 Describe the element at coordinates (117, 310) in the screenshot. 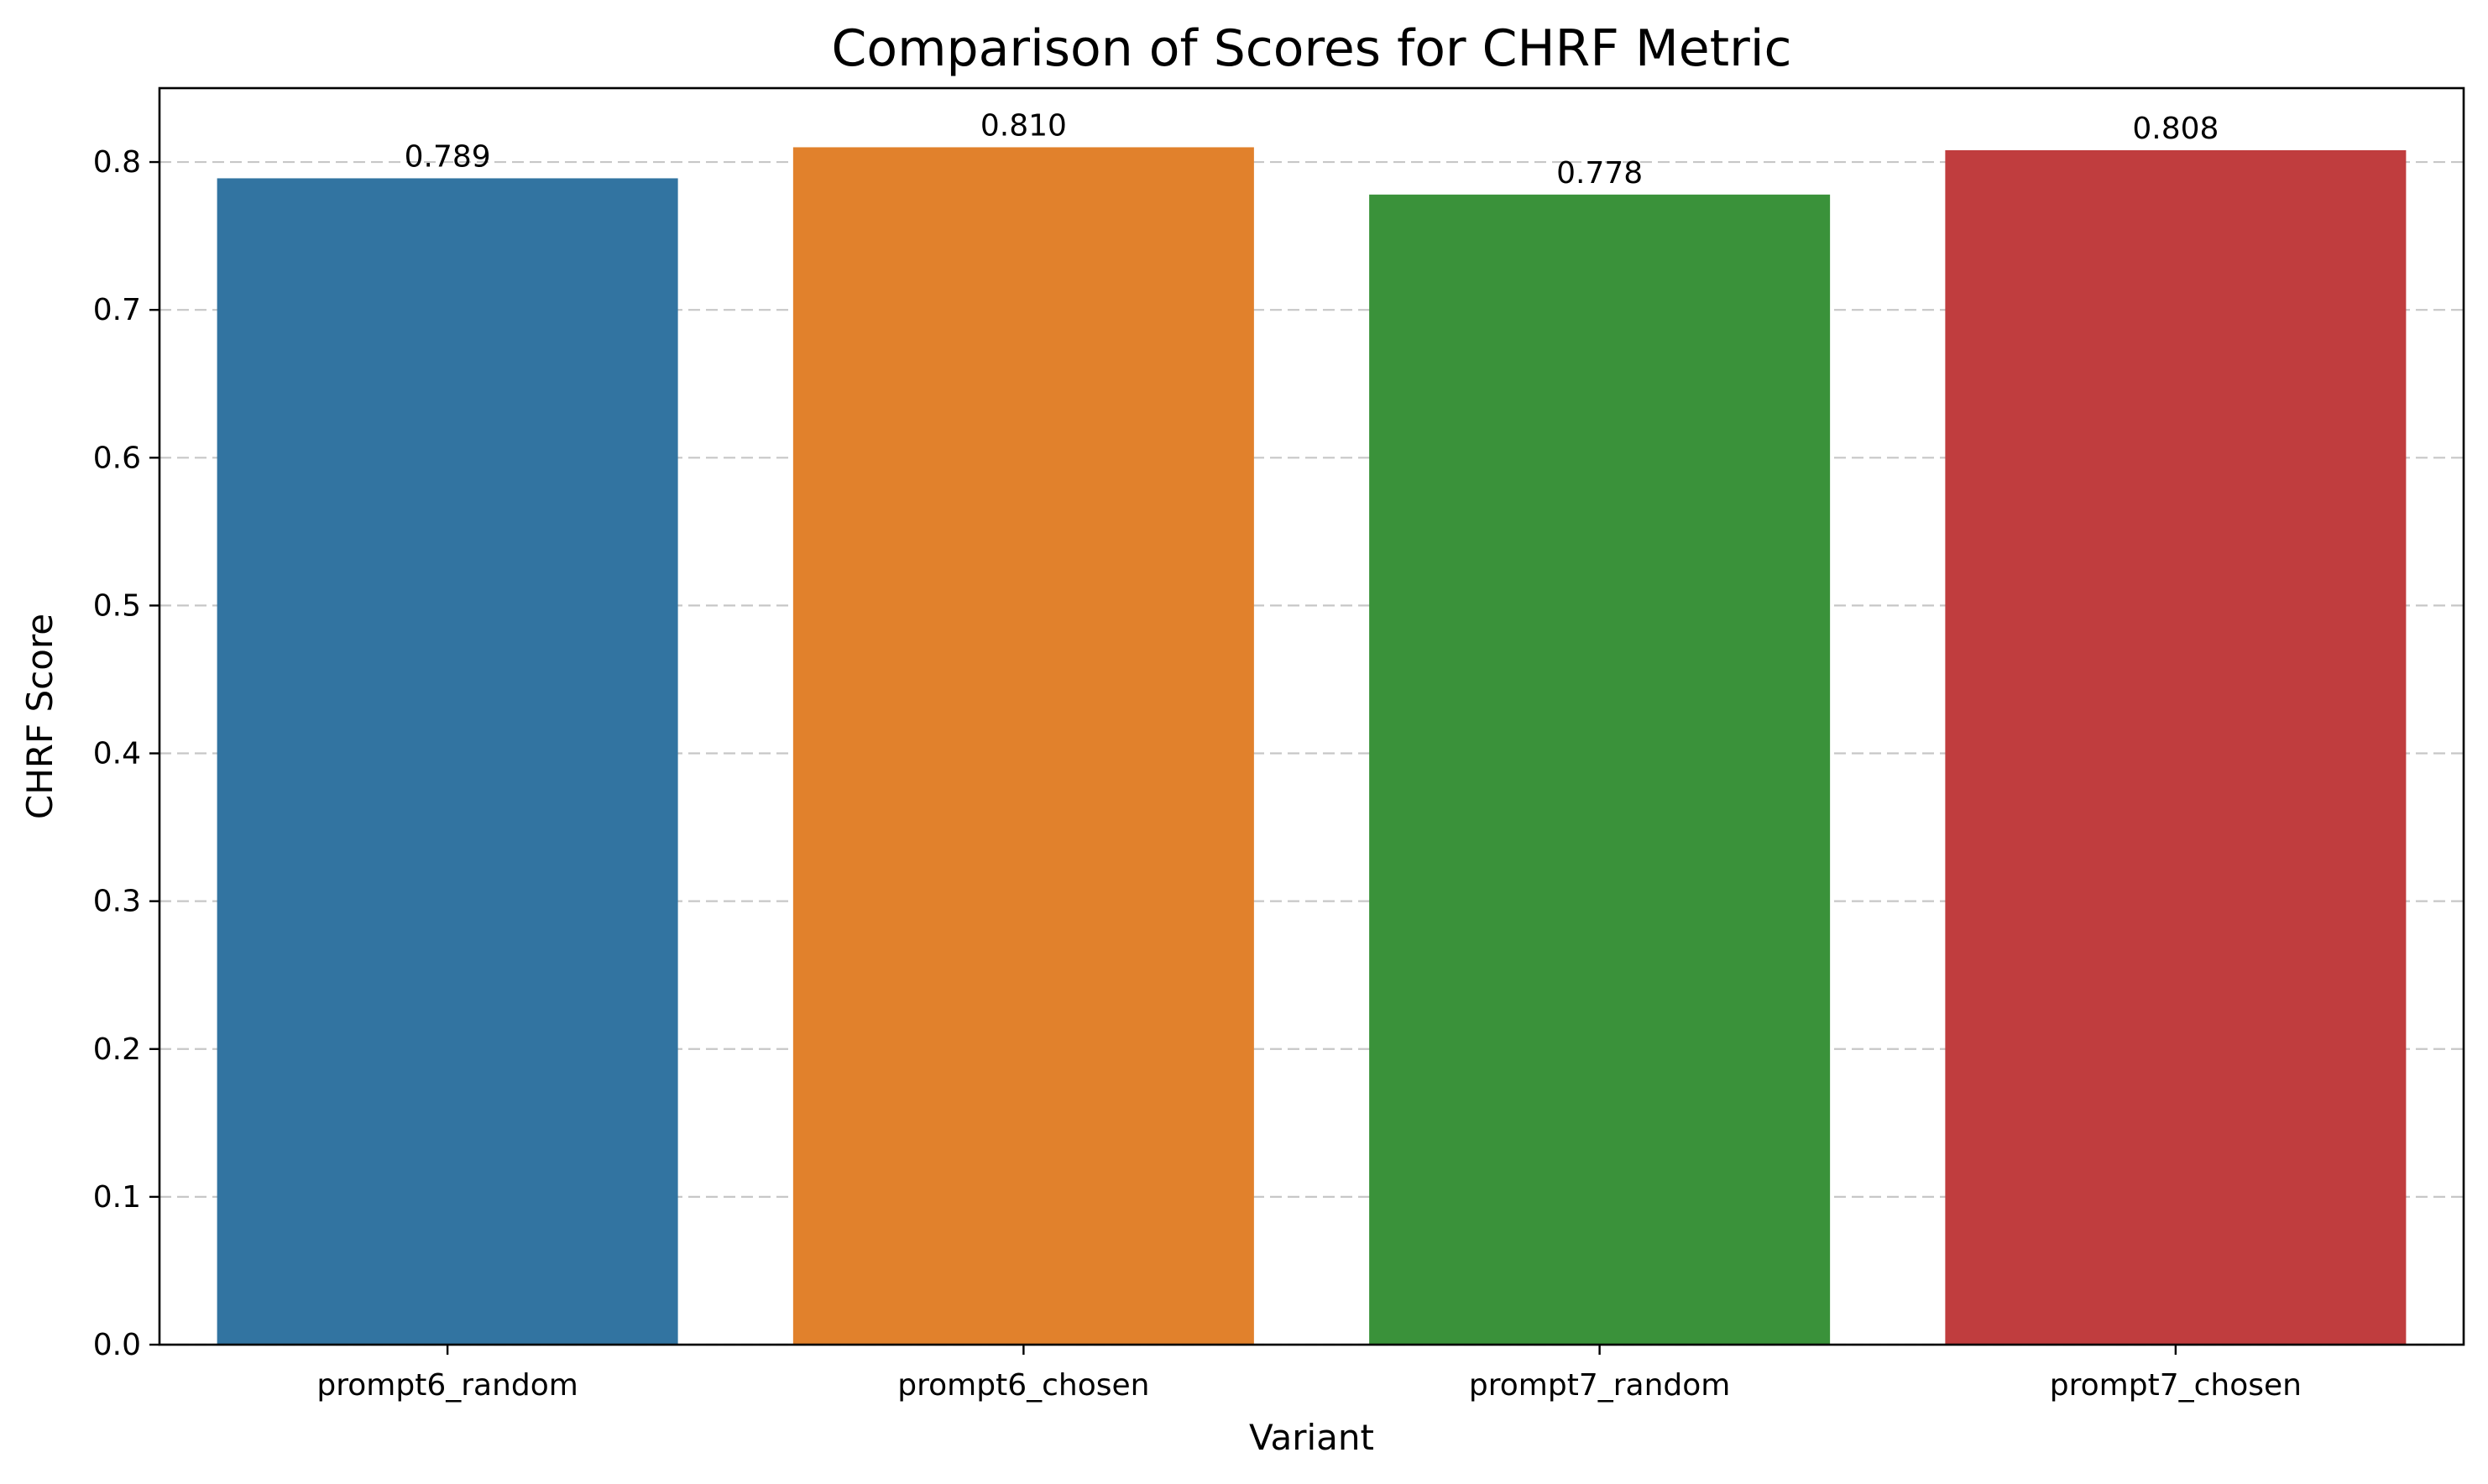

I see `y-tick-label: 0.7` at that location.